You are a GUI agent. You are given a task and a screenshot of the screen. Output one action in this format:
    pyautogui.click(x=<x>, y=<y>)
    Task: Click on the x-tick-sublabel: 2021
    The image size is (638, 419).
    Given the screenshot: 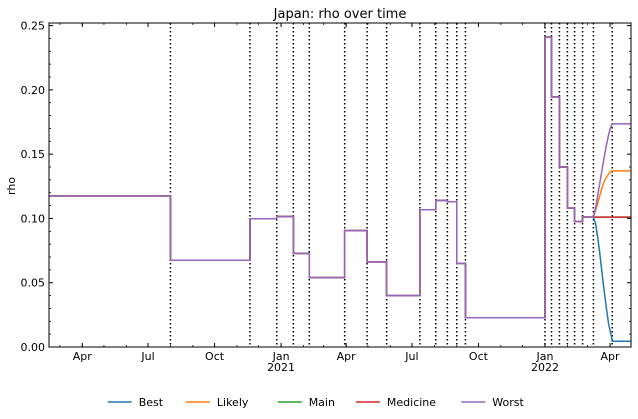 What is the action you would take?
    pyautogui.click(x=281, y=367)
    